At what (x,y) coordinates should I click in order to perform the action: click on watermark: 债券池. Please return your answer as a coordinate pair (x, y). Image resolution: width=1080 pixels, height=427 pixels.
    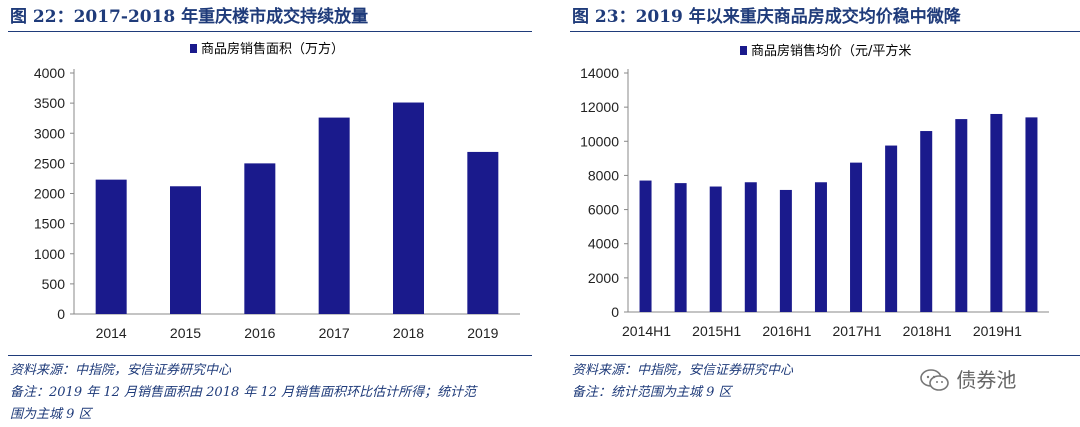
    Looking at the image, I should click on (968, 378).